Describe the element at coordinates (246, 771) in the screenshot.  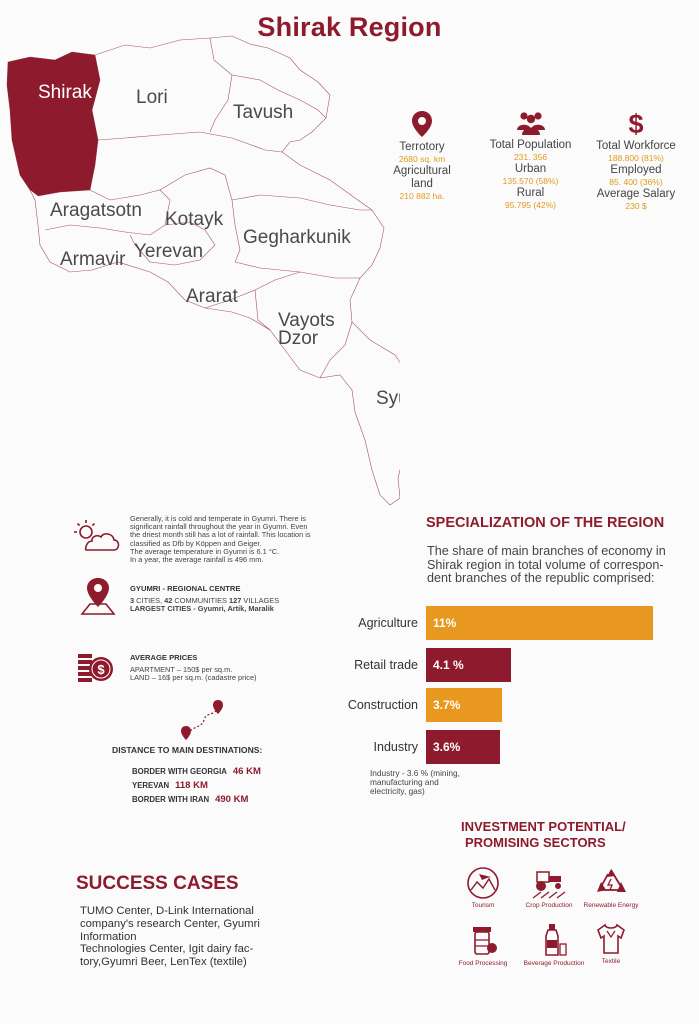
I see `distance-value: 46 KM` at that location.